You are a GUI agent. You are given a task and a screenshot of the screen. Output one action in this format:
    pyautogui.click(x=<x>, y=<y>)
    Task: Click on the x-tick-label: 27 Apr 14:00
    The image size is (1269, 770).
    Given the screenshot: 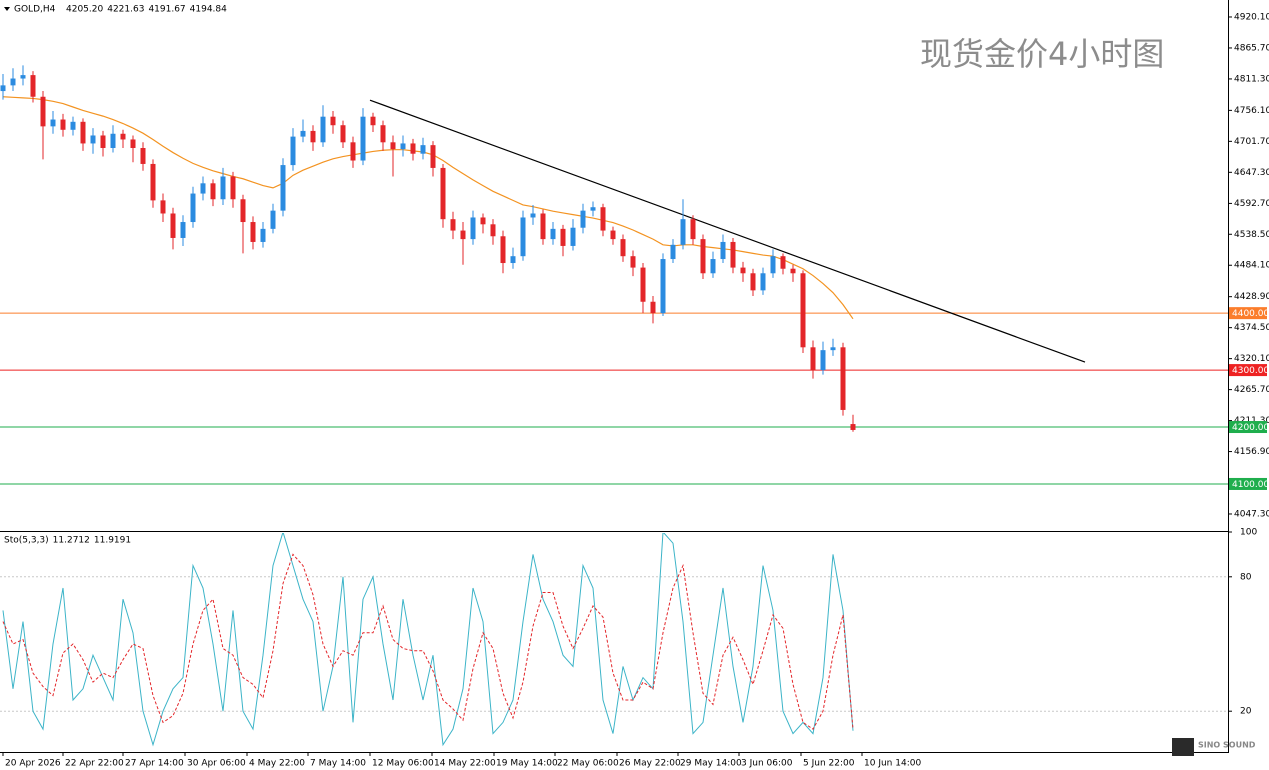 What is the action you would take?
    pyautogui.click(x=154, y=764)
    